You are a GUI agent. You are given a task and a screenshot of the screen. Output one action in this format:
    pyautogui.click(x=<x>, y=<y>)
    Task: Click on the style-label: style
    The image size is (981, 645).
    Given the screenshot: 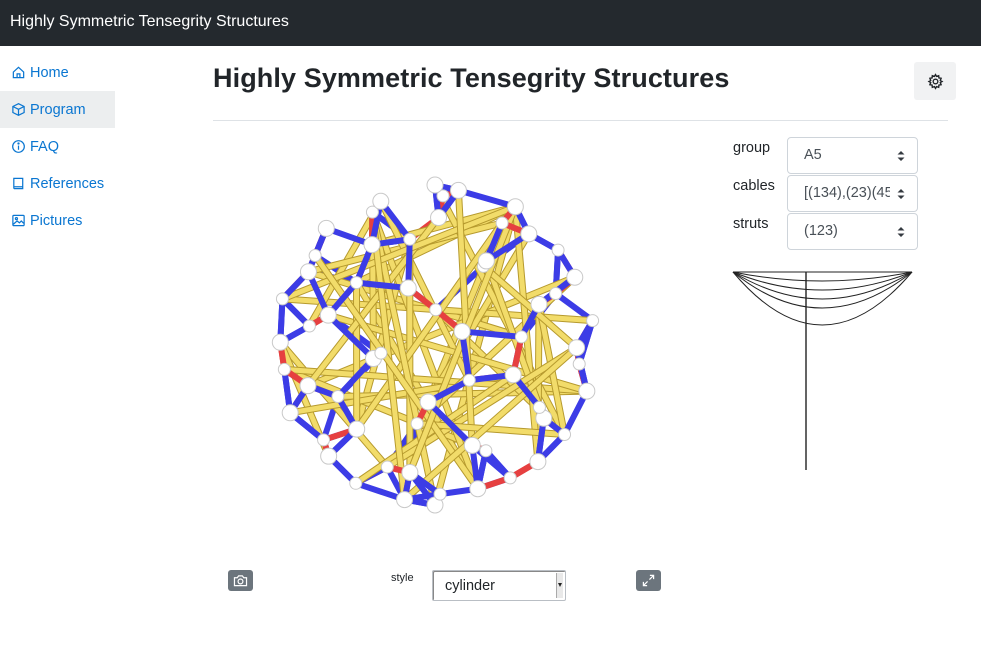 What is the action you would take?
    pyautogui.click(x=402, y=578)
    